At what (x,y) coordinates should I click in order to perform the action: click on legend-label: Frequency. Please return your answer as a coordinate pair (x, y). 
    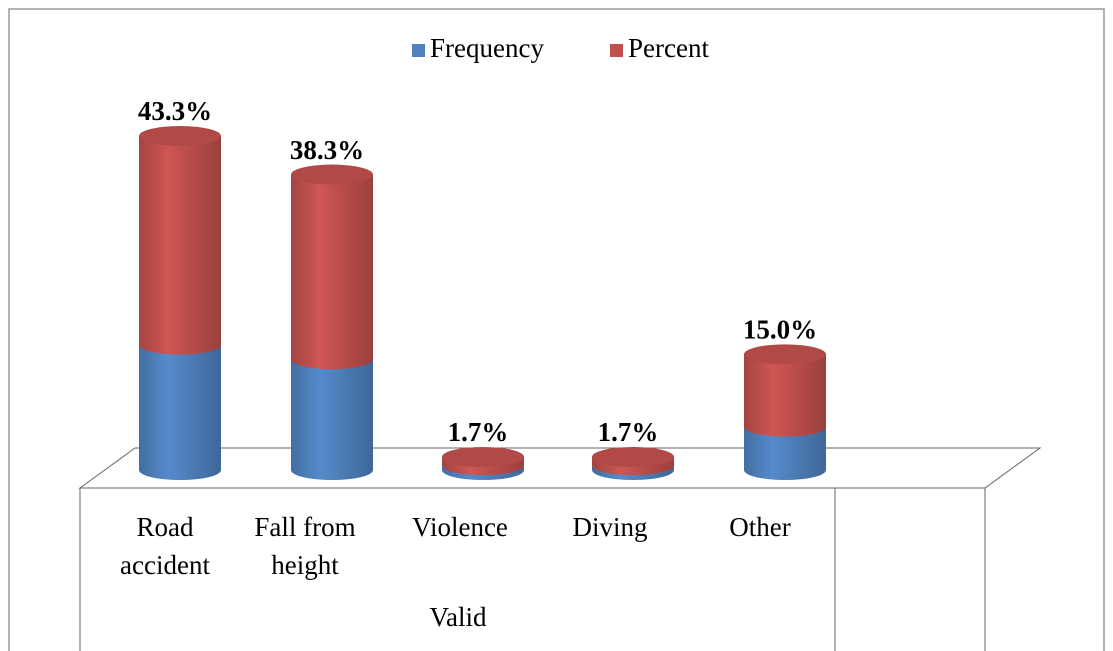
    Looking at the image, I should click on (487, 48).